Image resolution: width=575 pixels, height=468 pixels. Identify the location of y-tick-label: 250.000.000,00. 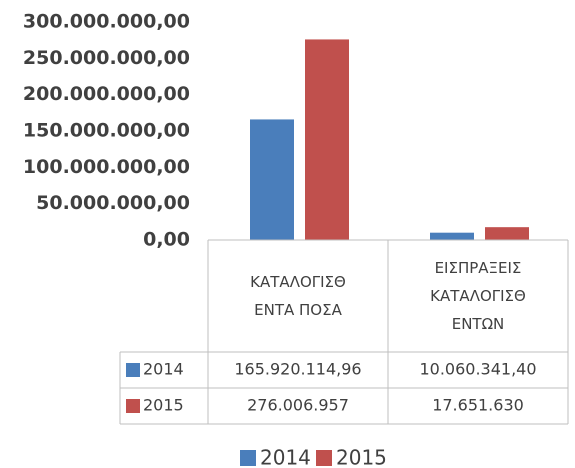
(106, 58).